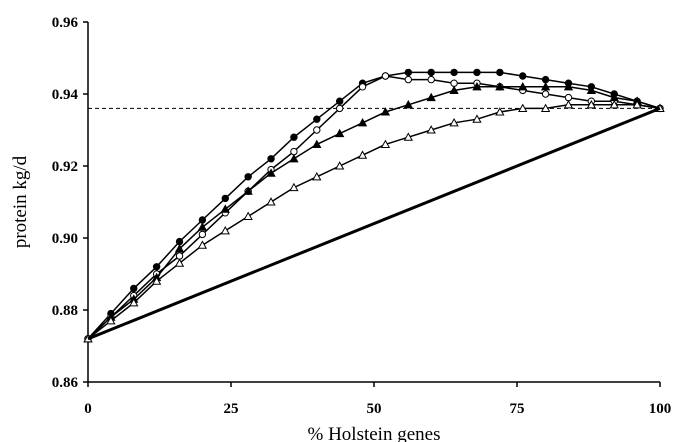 The height and width of the screenshot is (442, 680). I want to click on x-ticks: 0 25 50 75 100, so click(377, 399).